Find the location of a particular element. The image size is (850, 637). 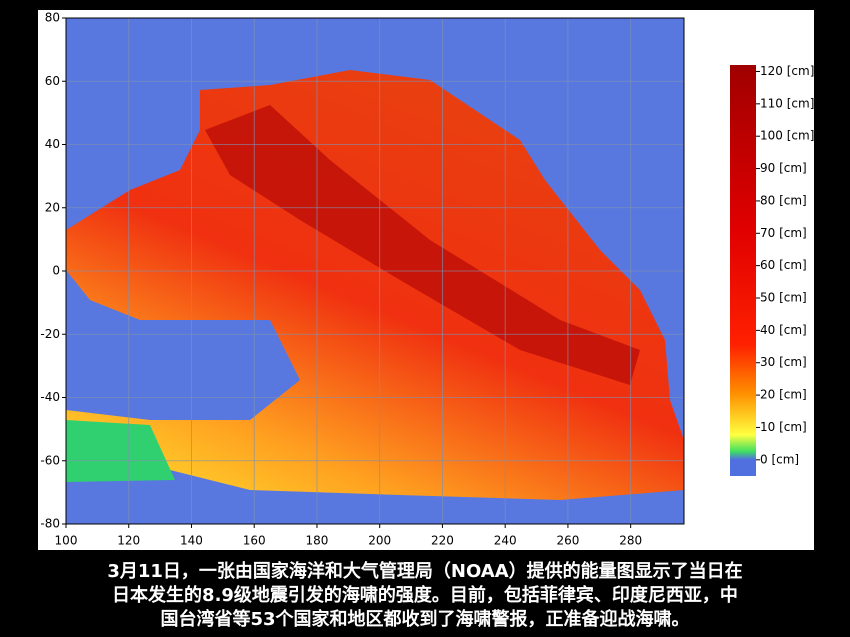

x-tick-label: 160 is located at coordinates (254, 541).